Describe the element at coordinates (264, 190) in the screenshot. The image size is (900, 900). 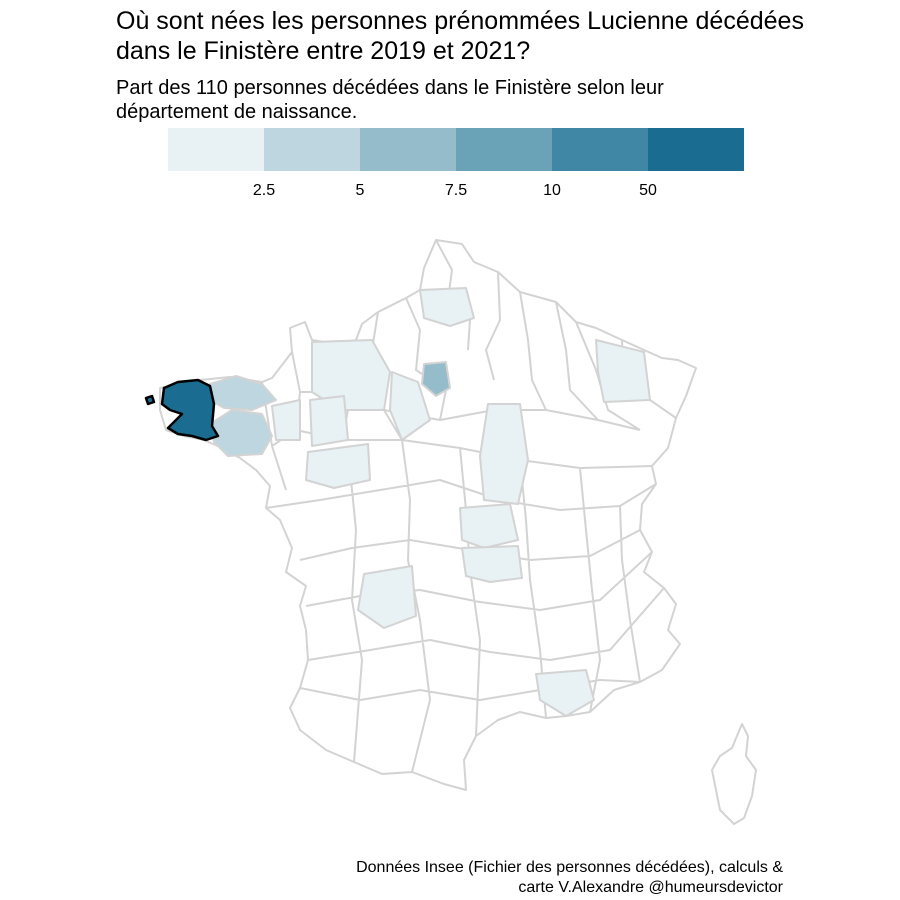
I see `legend-tick-label: 2.5` at that location.